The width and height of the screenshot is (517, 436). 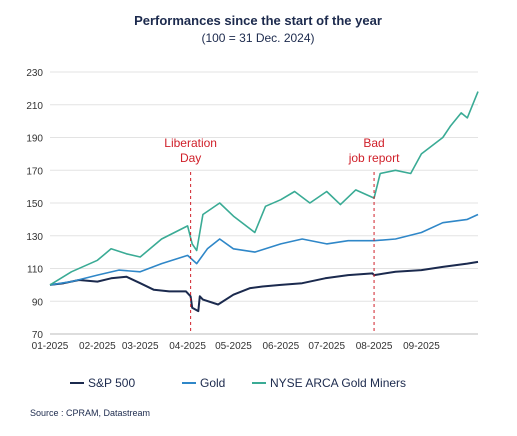 What do you see at coordinates (35, 270) in the screenshot?
I see `y-tick-label-110: 110` at bounding box center [35, 270].